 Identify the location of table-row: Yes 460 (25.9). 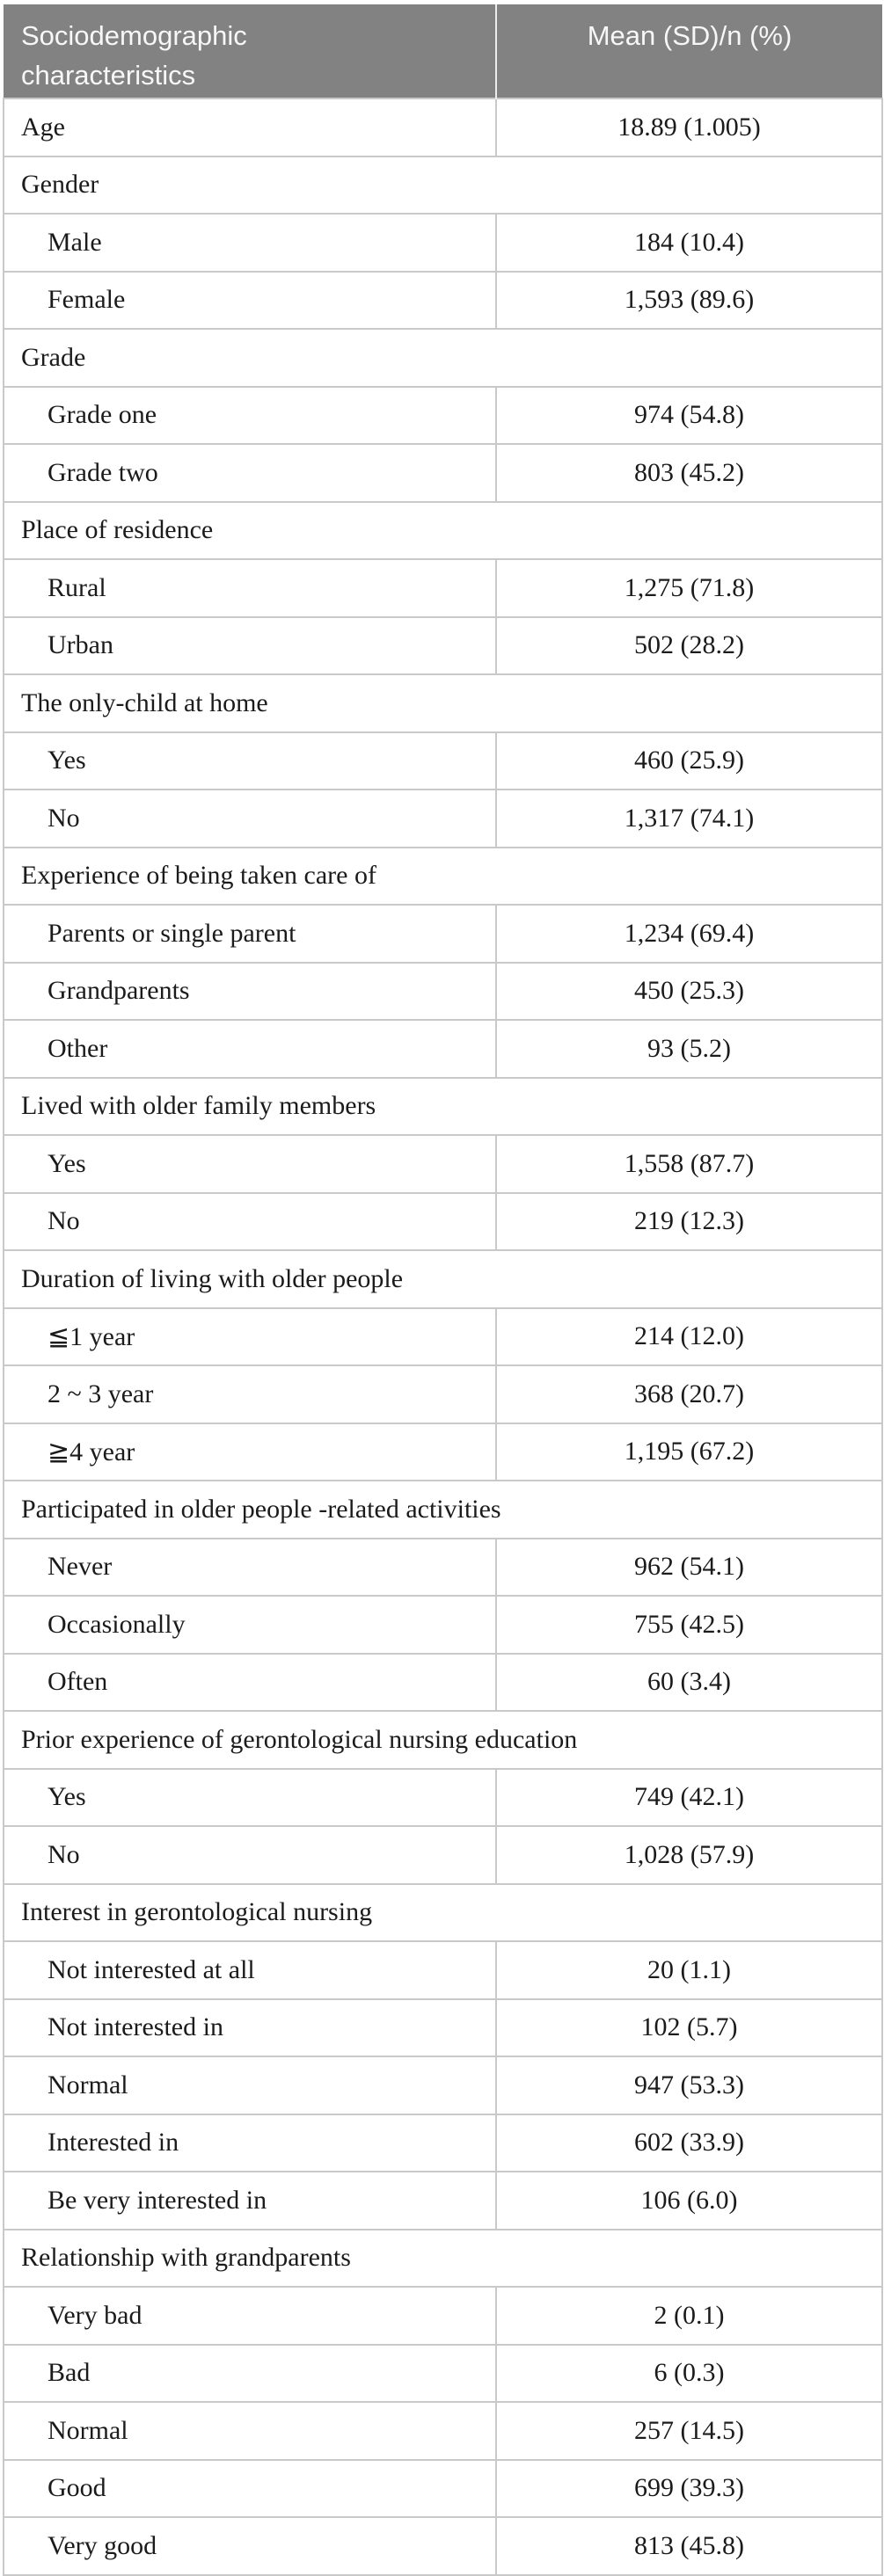
(443, 760).